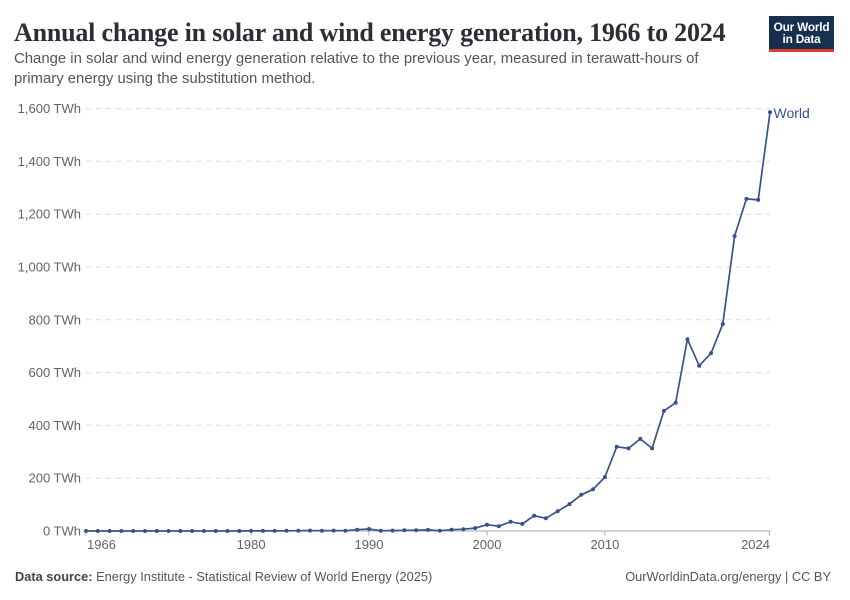 The width and height of the screenshot is (850, 600). Describe the element at coordinates (54, 478) in the screenshot. I see `svg-text: 200 TWh` at that location.